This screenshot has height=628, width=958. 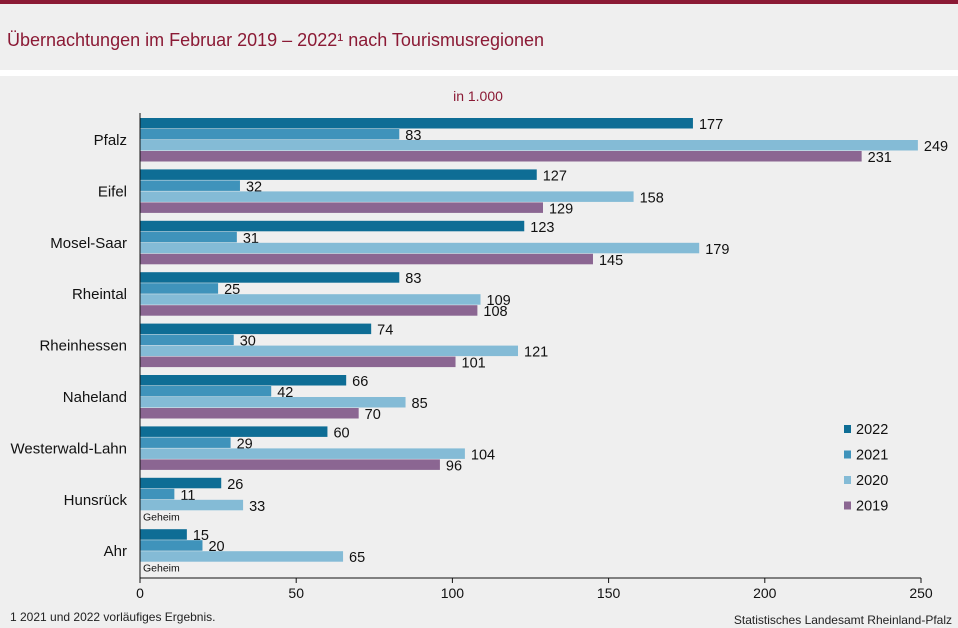 What do you see at coordinates (847, 480) in the screenshot?
I see `legend-swatch-2020` at bounding box center [847, 480].